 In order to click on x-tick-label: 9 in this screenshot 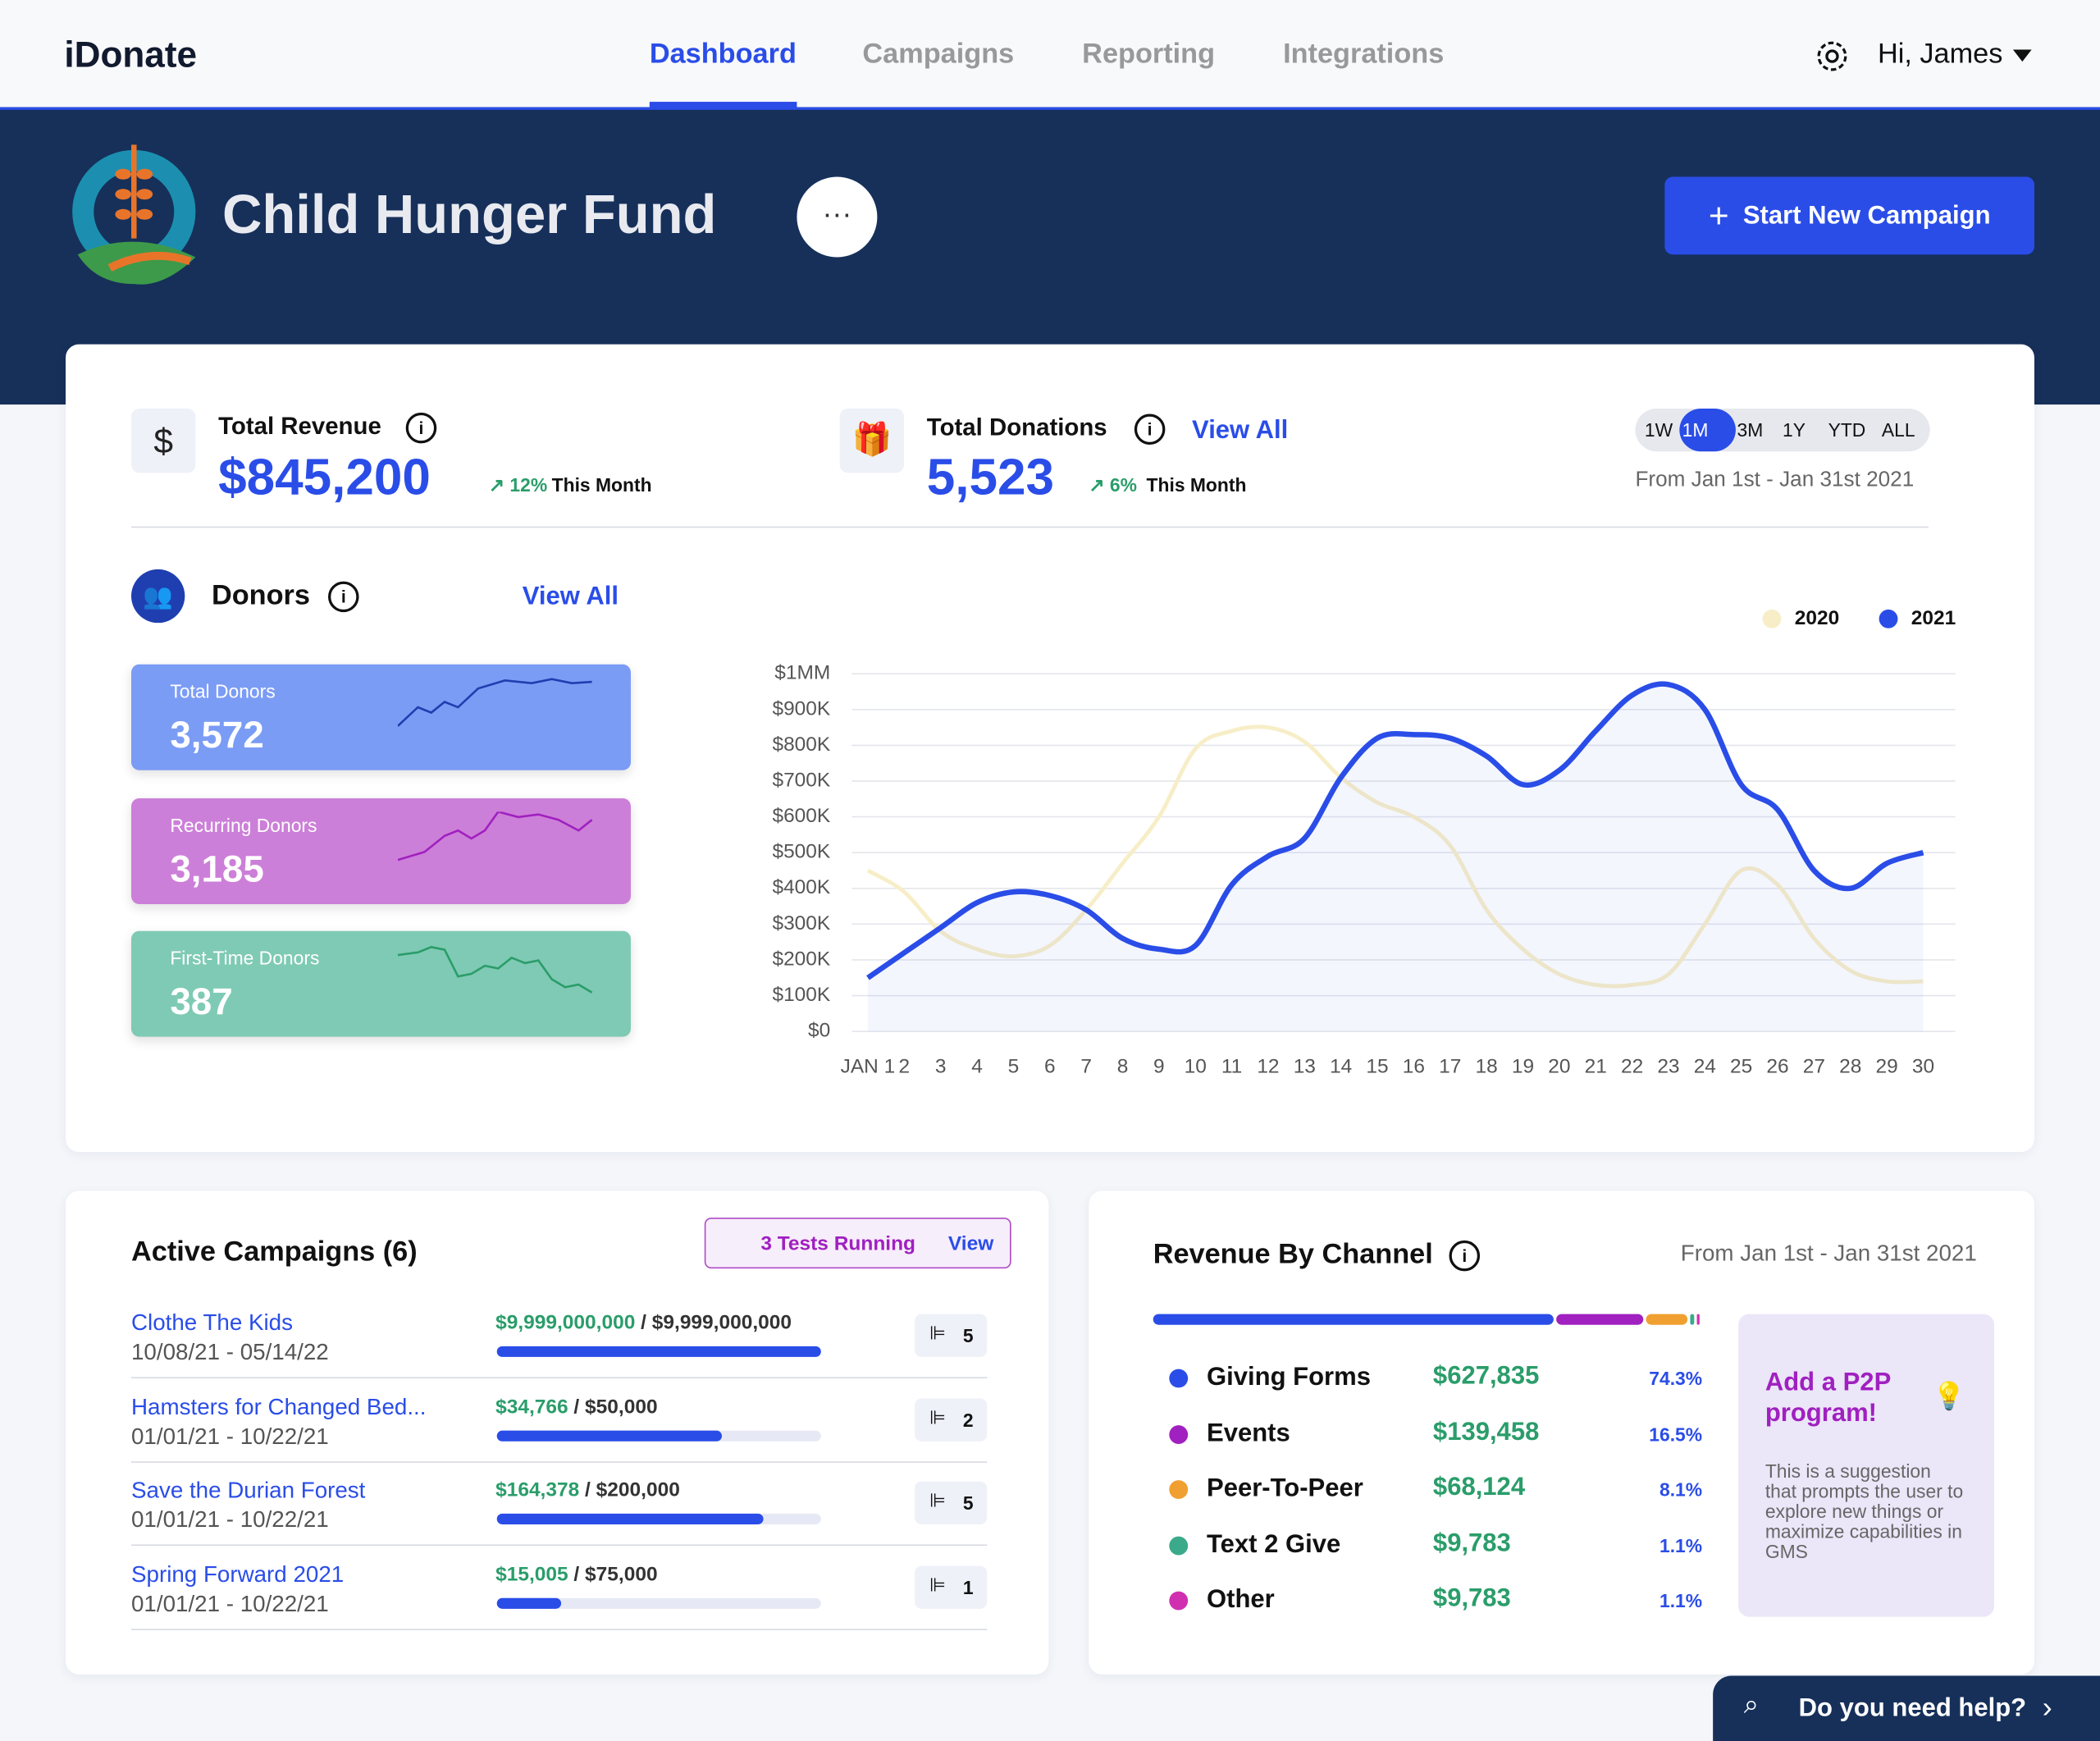, I will do `click(1159, 1067)`.